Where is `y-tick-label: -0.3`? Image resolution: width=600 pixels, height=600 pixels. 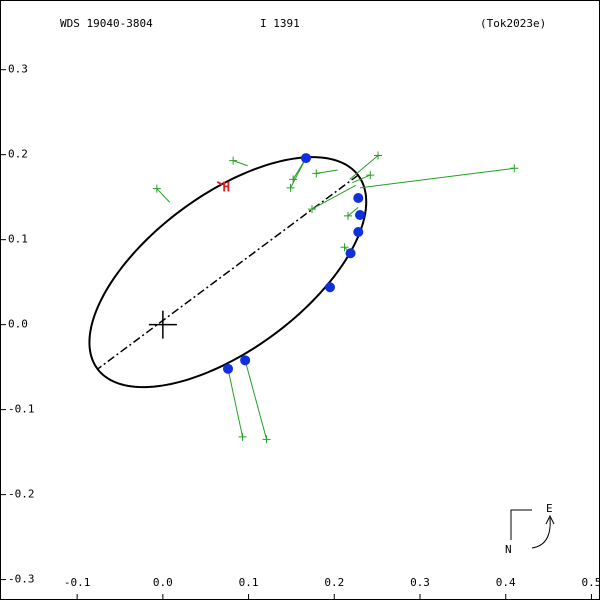 y-tick-label: -0.3 is located at coordinates (21, 579).